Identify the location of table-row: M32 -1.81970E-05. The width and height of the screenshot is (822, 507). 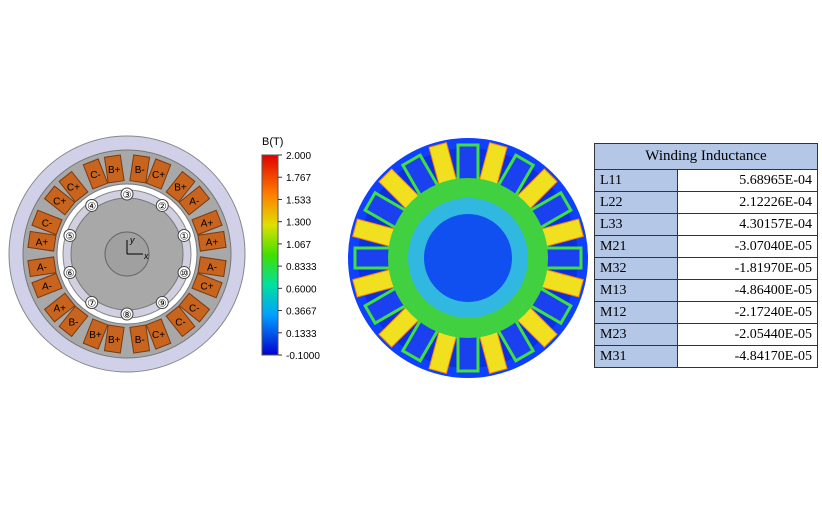
(706, 268).